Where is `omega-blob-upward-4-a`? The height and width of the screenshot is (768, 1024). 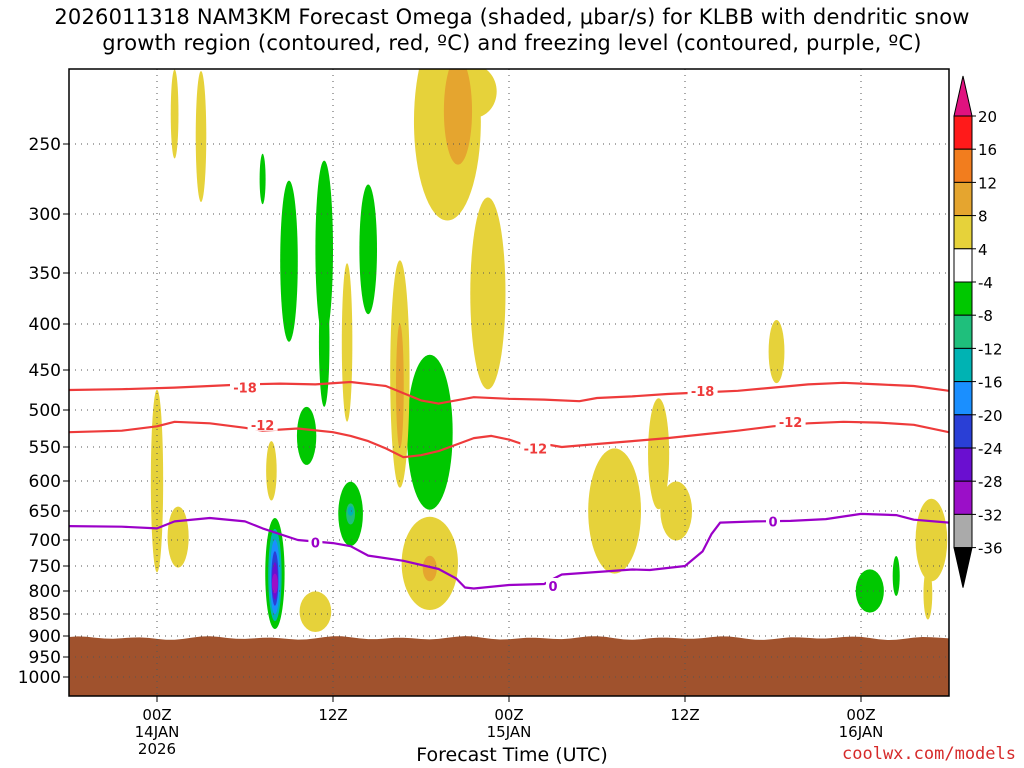
omega-blob-upward-4-a is located at coordinates (289, 261).